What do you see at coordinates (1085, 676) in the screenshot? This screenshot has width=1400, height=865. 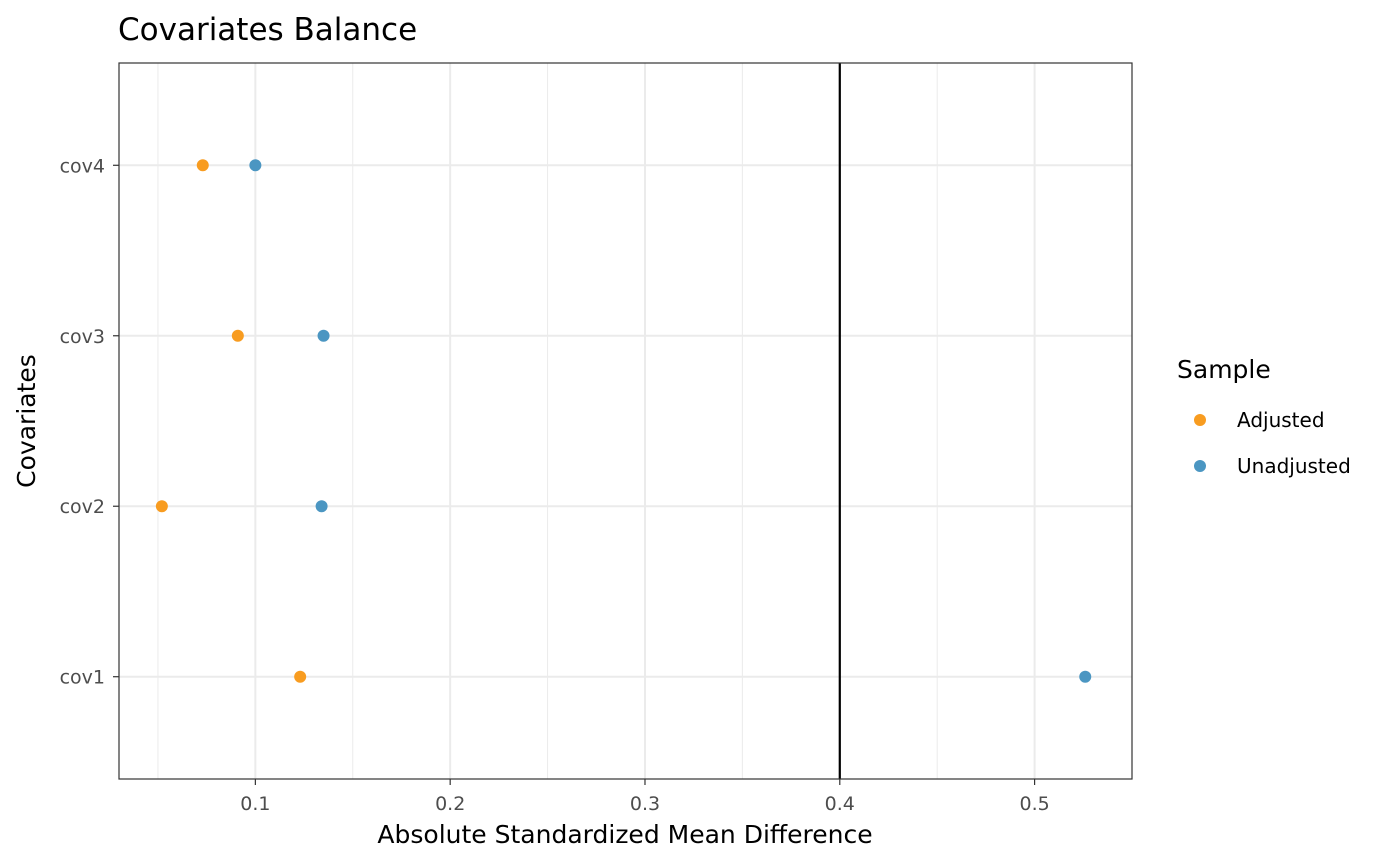 I see `point-unadjusted-cov1` at bounding box center [1085, 676].